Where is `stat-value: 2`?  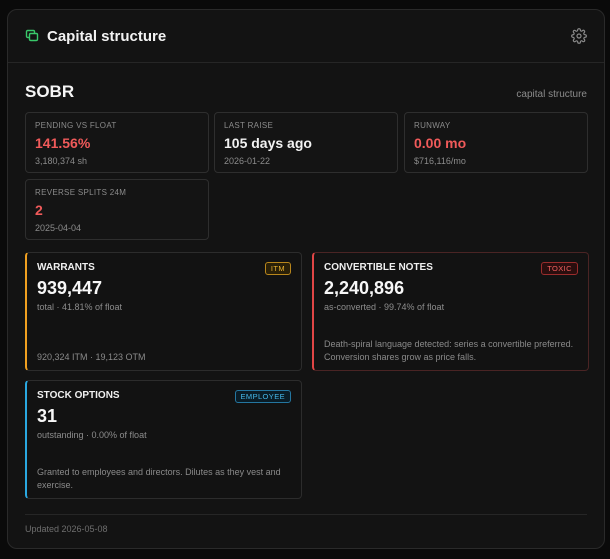 stat-value: 2 is located at coordinates (39, 210).